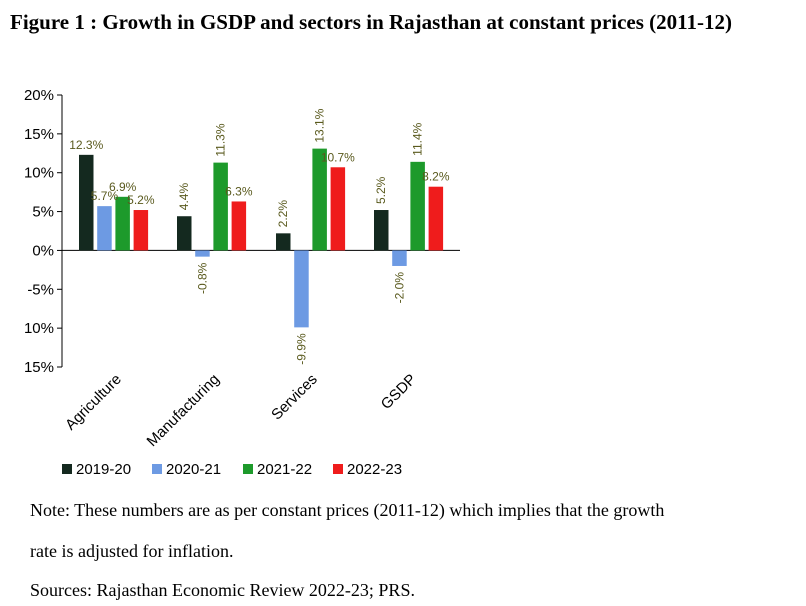 The height and width of the screenshot is (606, 806). What do you see at coordinates (239, 226) in the screenshot?
I see `bar-2022-23-manufacturing` at bounding box center [239, 226].